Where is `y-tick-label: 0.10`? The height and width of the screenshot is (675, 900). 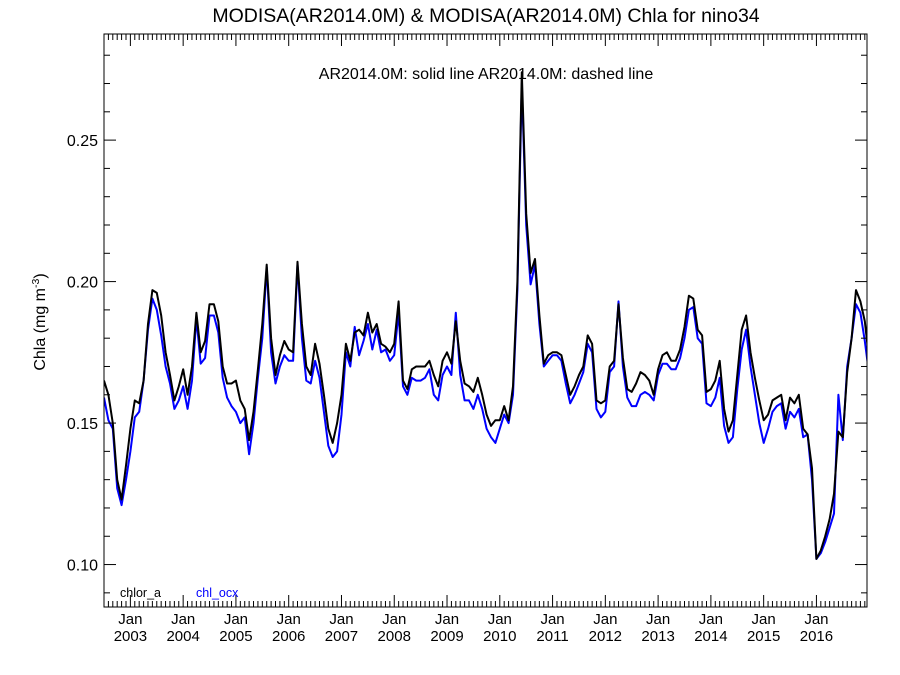 y-tick-label: 0.10 is located at coordinates (82, 566).